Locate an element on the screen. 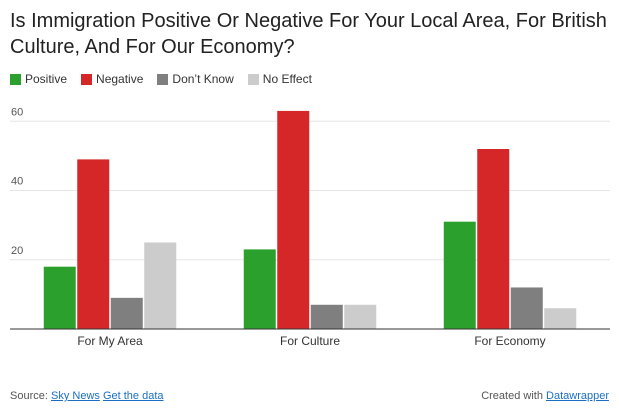 The height and width of the screenshot is (414, 619). legend-swatch-dont-know is located at coordinates (163, 79).